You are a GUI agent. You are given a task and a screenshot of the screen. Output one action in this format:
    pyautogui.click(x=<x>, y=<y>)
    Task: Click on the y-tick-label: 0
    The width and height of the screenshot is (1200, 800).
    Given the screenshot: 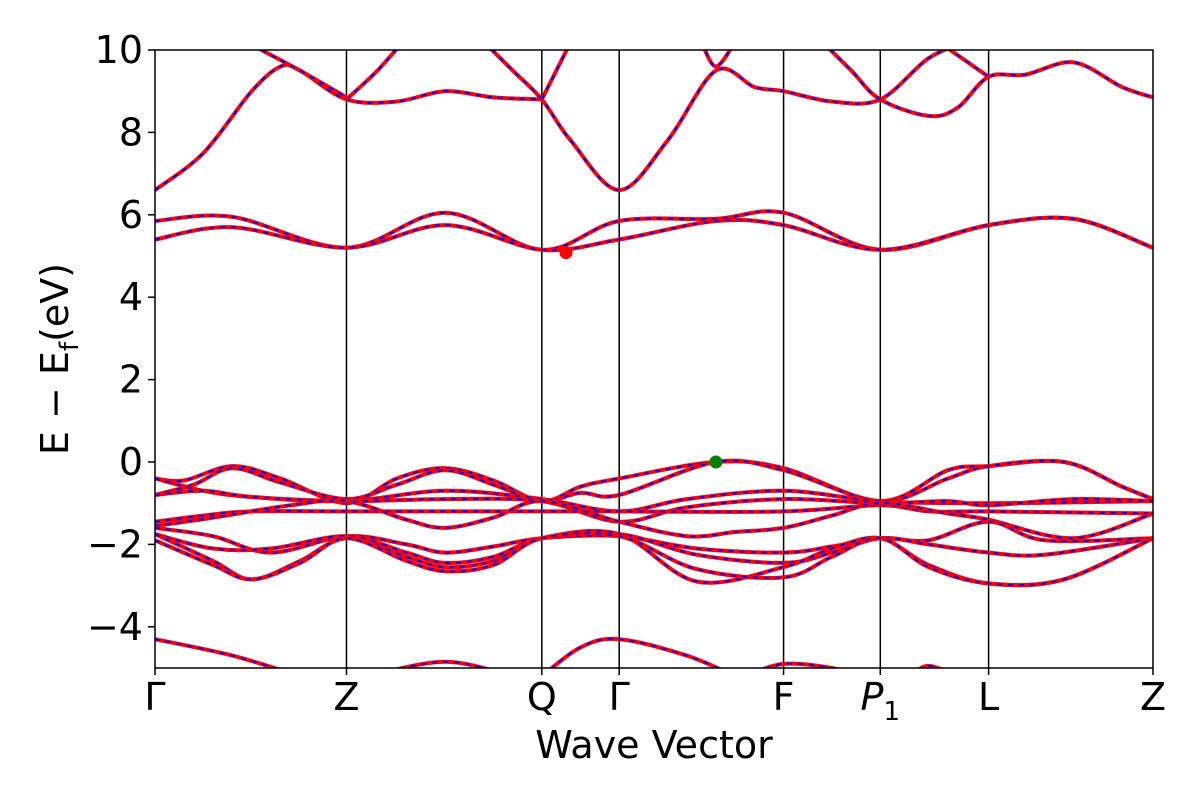 What is the action you would take?
    pyautogui.click(x=131, y=462)
    